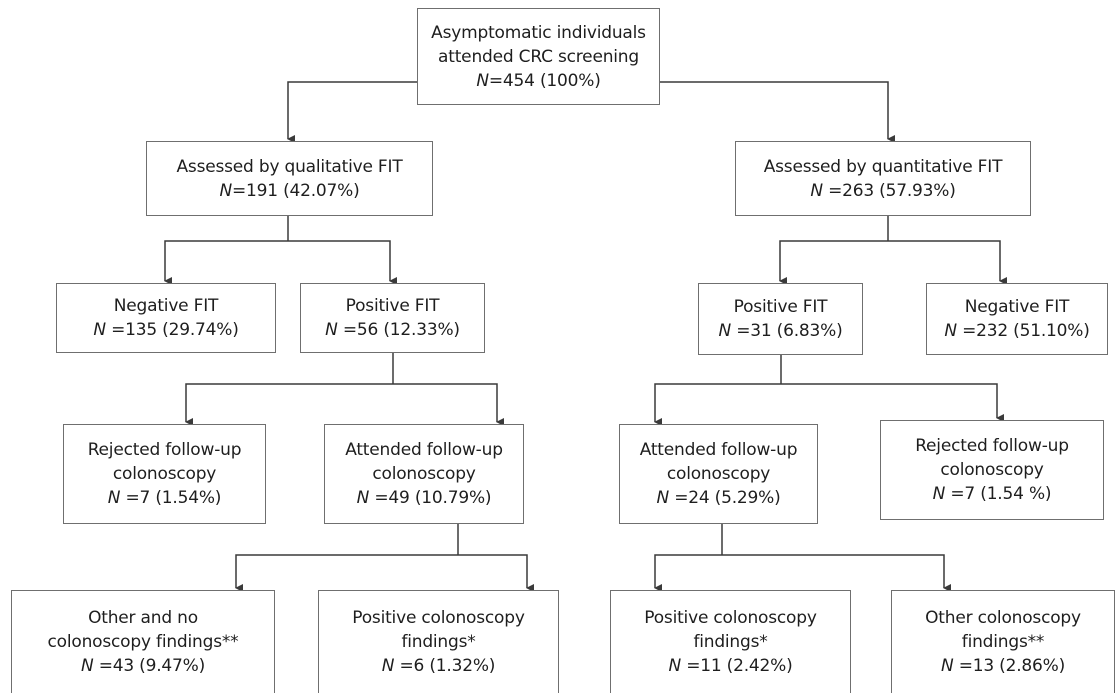 This screenshot has width=1115, height=693. What do you see at coordinates (730, 618) in the screenshot?
I see `quant-pos-col-line1: Positive colonoscopy` at bounding box center [730, 618].